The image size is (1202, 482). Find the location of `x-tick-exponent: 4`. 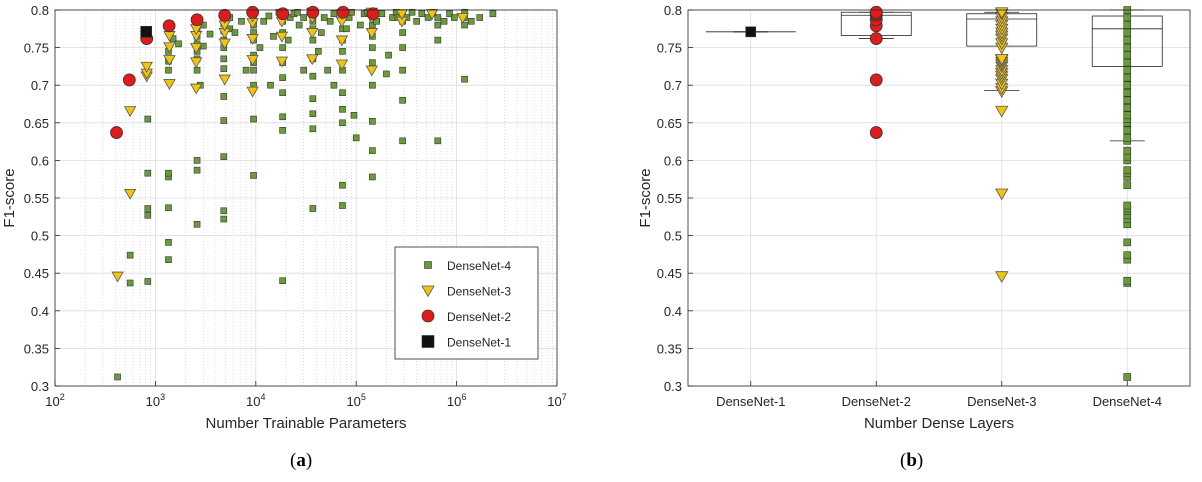

x-tick-exponent: 4 is located at coordinates (263, 397).